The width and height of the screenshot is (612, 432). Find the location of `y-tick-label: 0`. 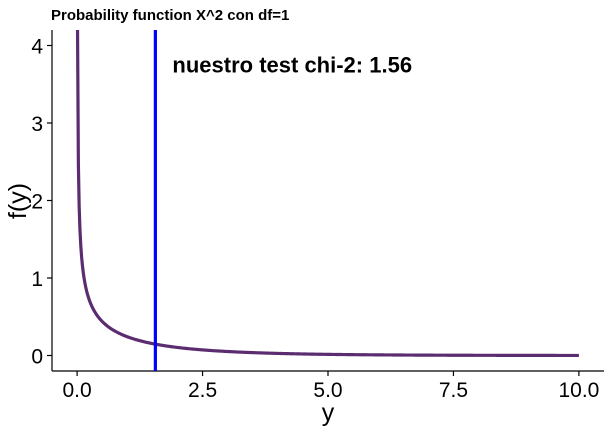

y-tick-label: 0 is located at coordinates (37, 357).